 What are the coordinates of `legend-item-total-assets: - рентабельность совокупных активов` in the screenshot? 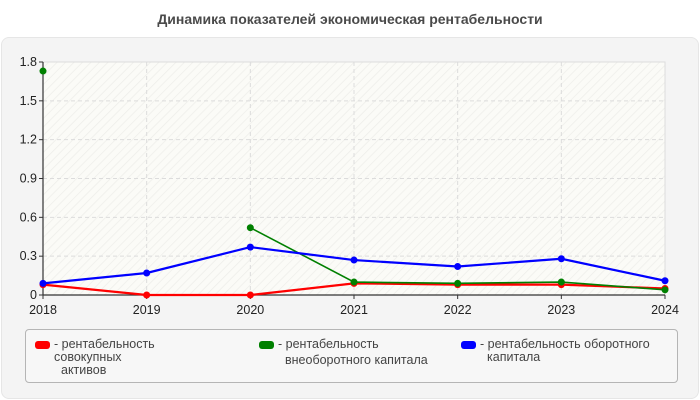 It's located at (124, 357).